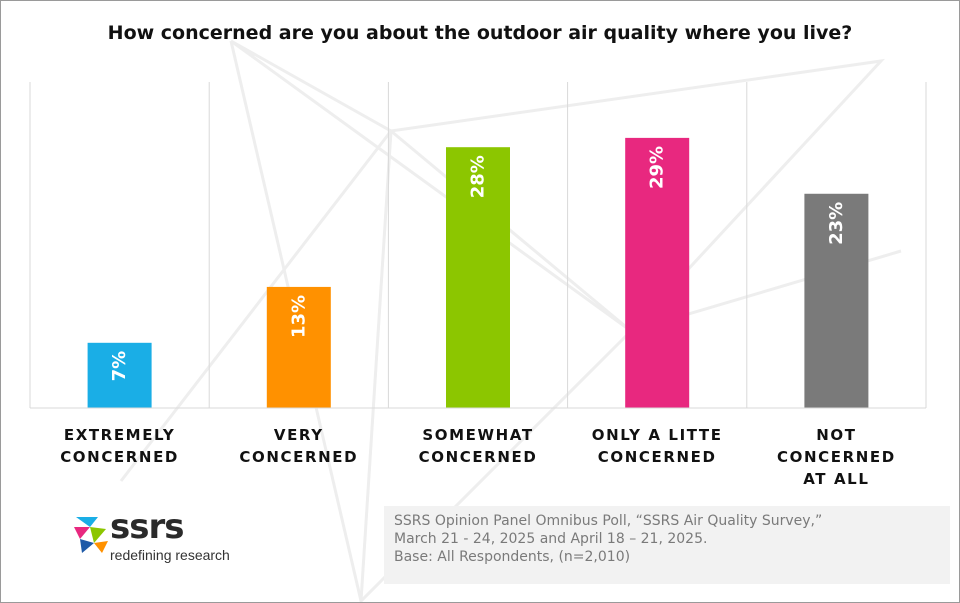 Image resolution: width=960 pixels, height=603 pixels. Describe the element at coordinates (120, 446) in the screenshot. I see `category-label: EXTREMELY CONCERNED` at that location.